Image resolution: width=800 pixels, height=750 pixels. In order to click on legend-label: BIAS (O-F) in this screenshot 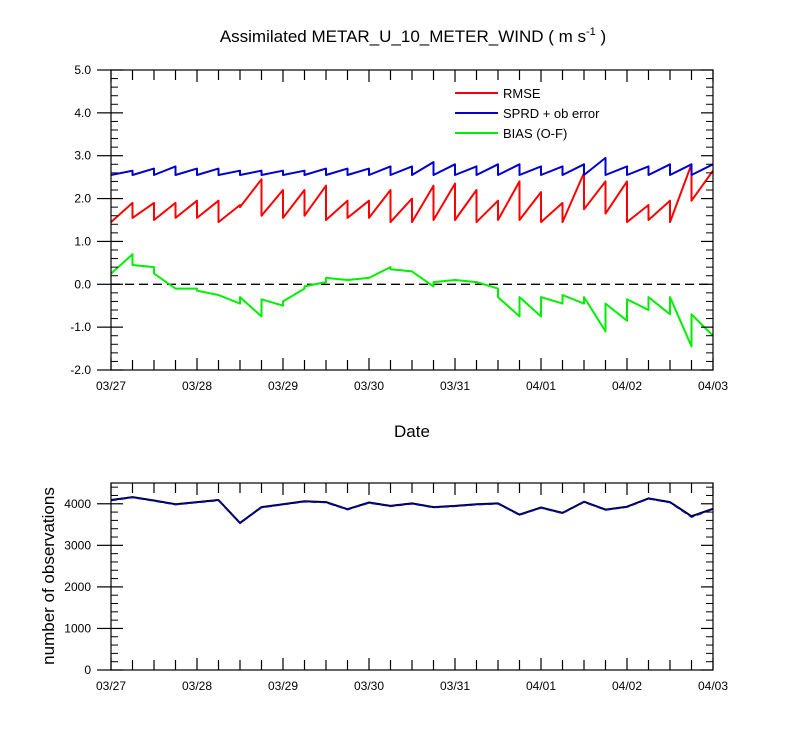, I will do `click(535, 133)`.